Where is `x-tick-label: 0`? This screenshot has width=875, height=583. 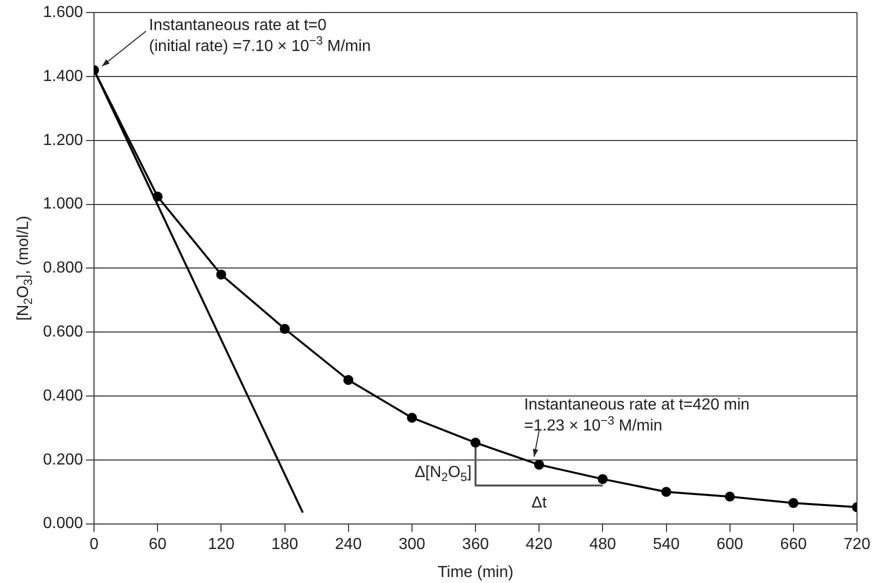 x-tick-label: 0 is located at coordinates (94, 544).